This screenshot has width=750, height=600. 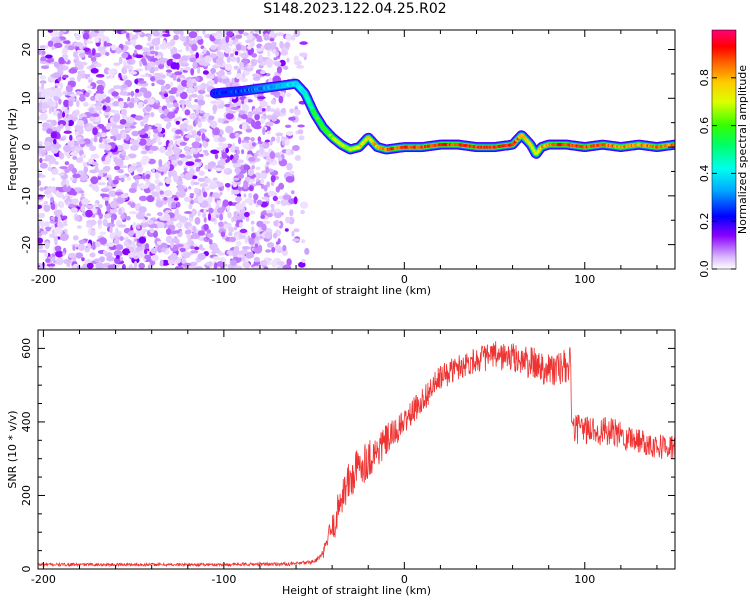 What do you see at coordinates (724, 149) in the screenshot?
I see `colorbar` at bounding box center [724, 149].